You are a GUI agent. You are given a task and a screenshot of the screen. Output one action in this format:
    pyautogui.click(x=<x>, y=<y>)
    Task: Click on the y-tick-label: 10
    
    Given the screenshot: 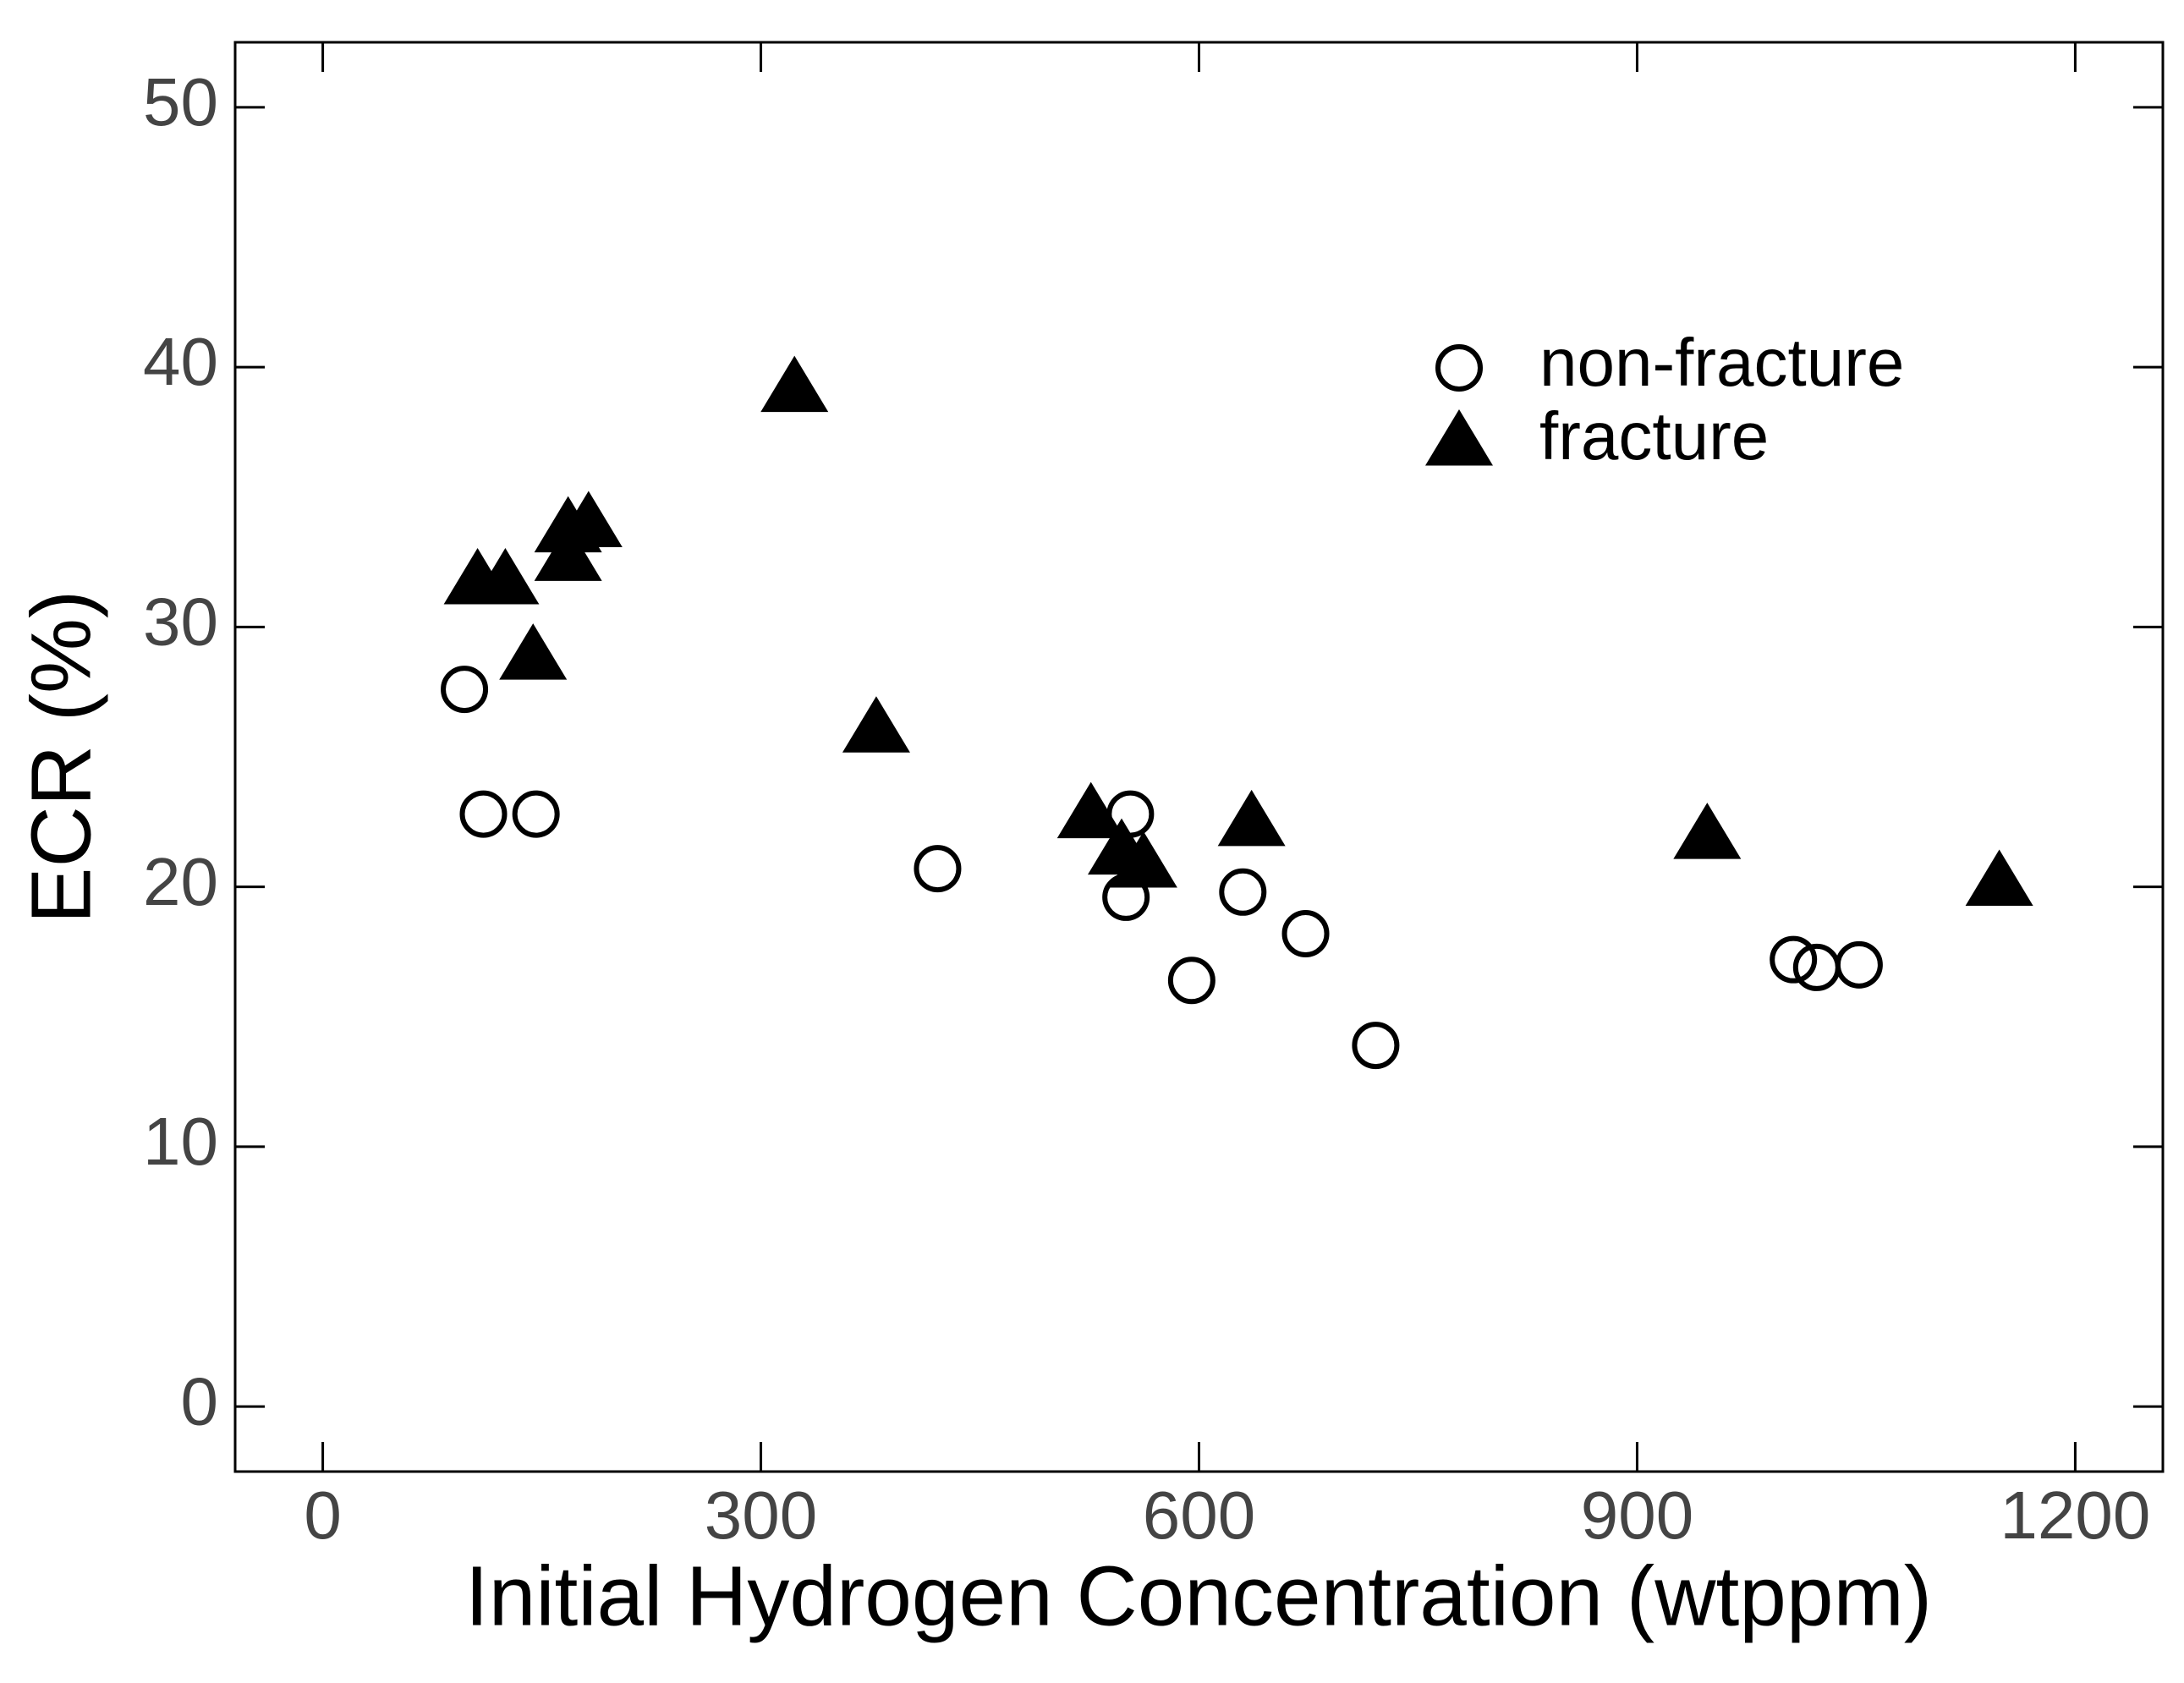 What is the action you would take?
    pyautogui.click(x=180, y=1141)
    